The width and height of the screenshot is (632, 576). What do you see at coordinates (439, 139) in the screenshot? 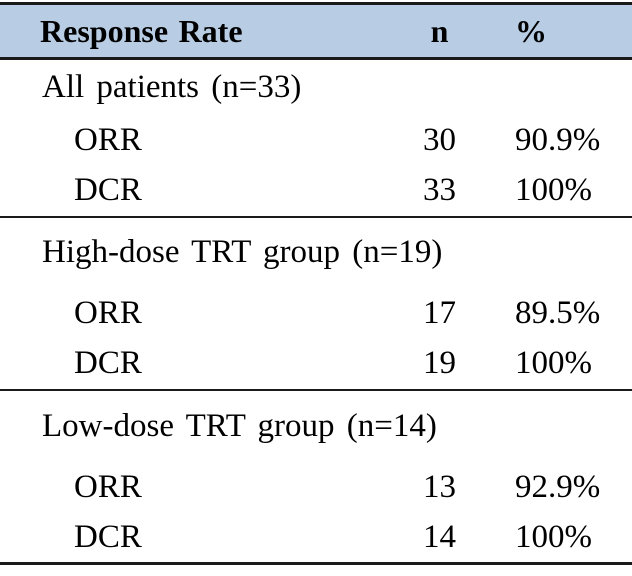
I see `row-n-value: 30` at bounding box center [439, 139].